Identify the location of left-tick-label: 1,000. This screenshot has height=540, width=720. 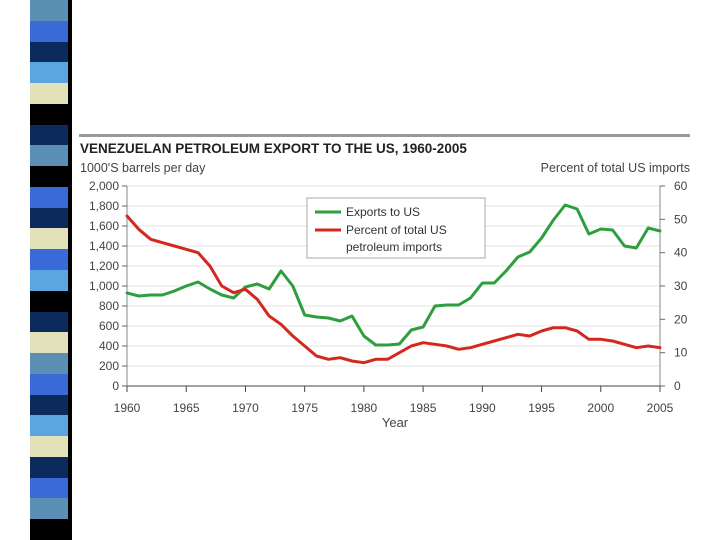
(104, 286).